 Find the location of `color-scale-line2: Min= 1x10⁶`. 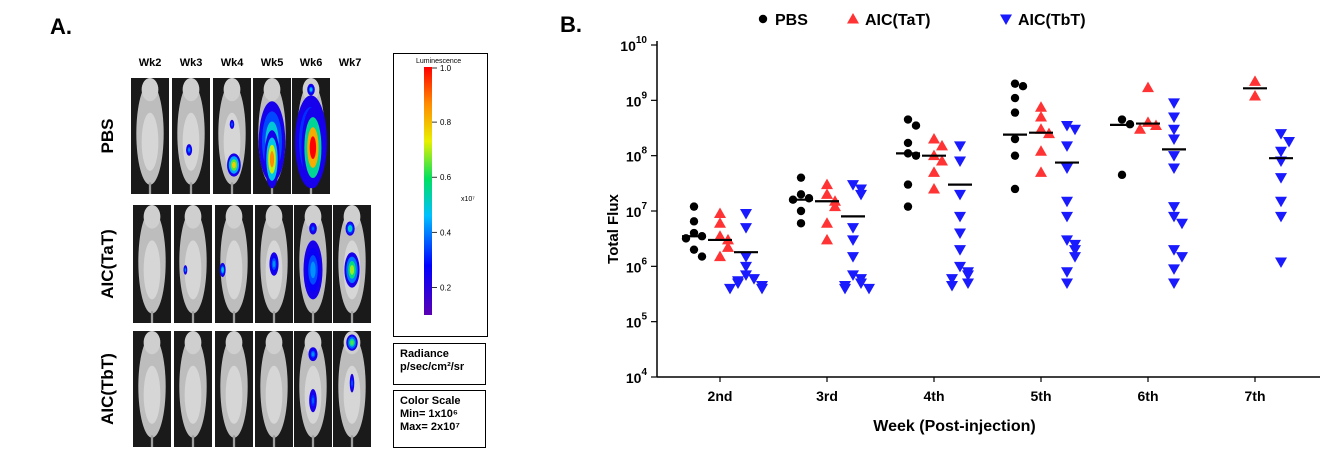

color-scale-line2: Min= 1x10⁶ is located at coordinates (429, 414).